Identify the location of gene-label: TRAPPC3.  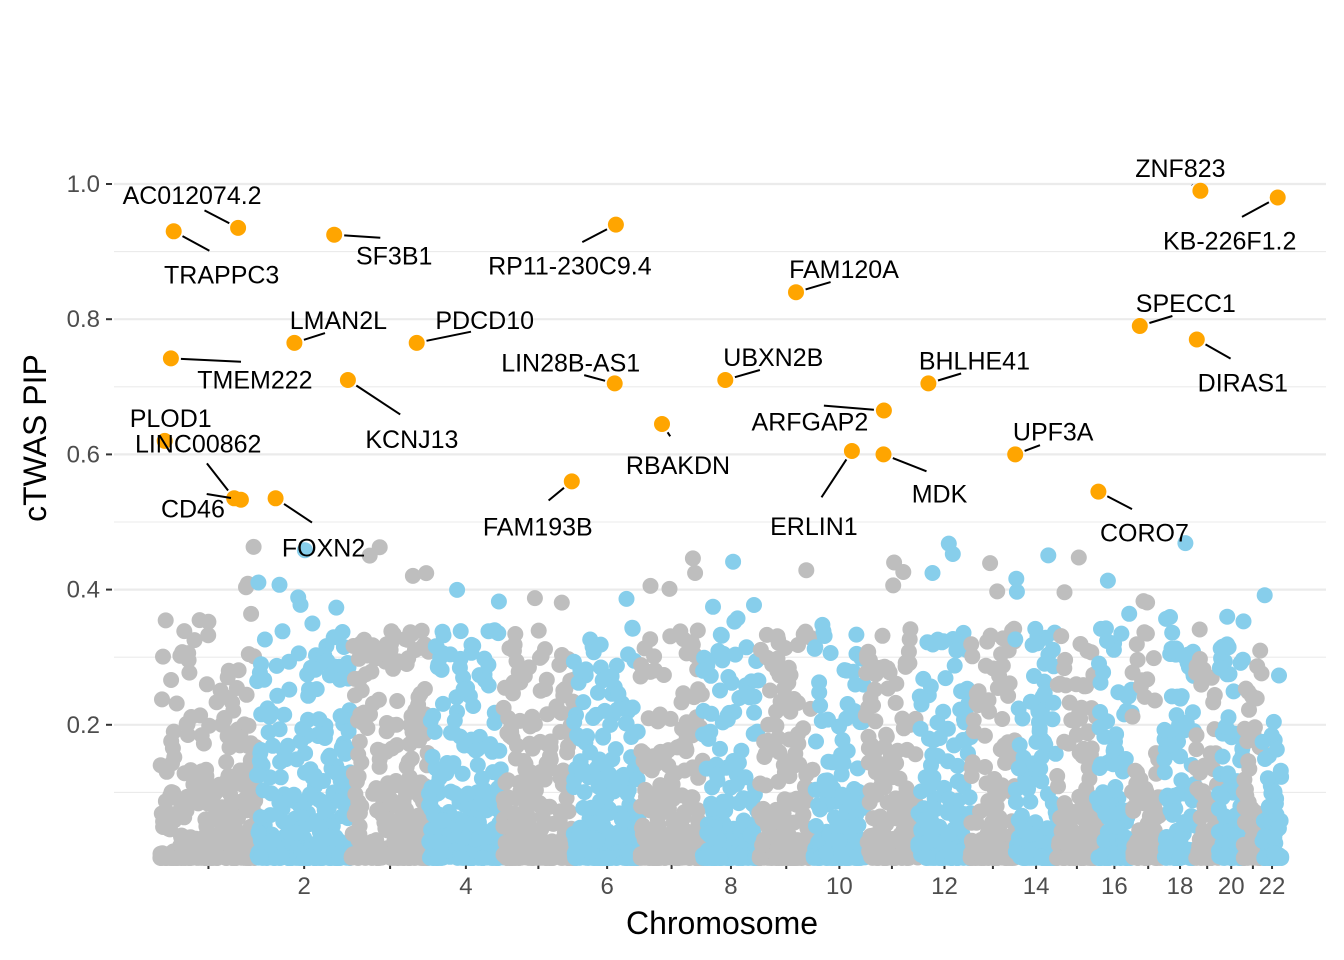
(221, 275).